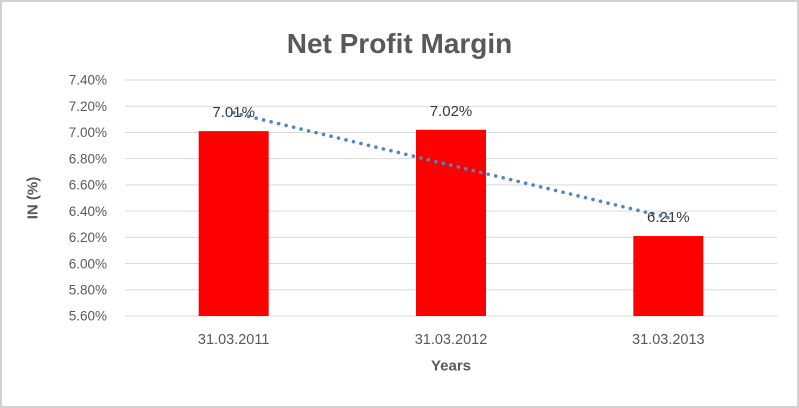  I want to click on y-tick-label: 7.00%, so click(88, 132).